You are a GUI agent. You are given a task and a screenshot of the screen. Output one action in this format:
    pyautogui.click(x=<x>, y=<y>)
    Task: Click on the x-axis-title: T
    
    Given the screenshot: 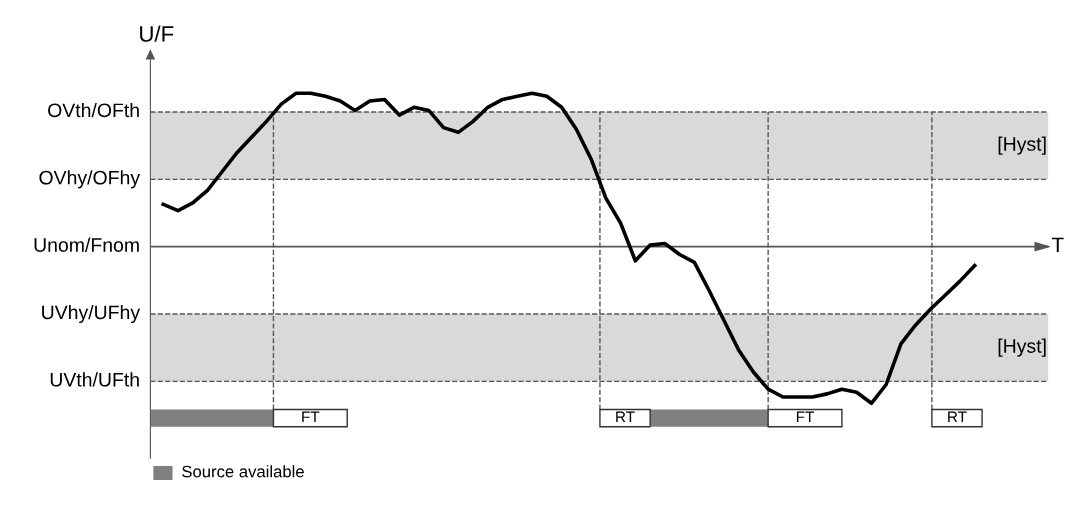 What is the action you would take?
    pyautogui.click(x=1057, y=245)
    